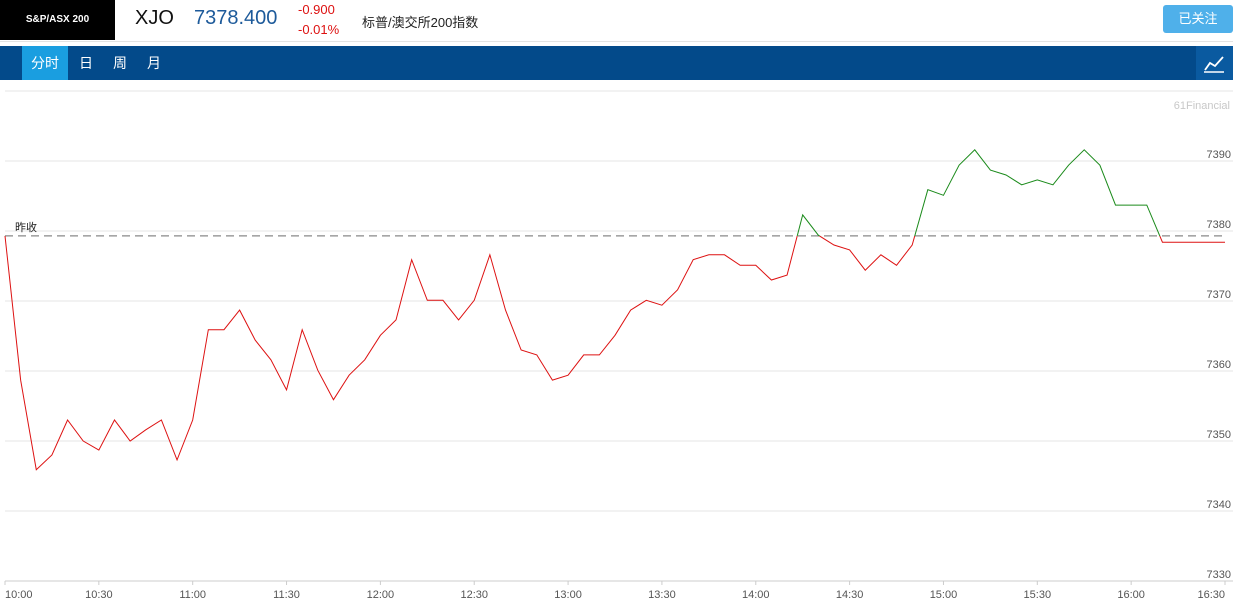  I want to click on x-tick-label: 16:00, so click(1131, 595).